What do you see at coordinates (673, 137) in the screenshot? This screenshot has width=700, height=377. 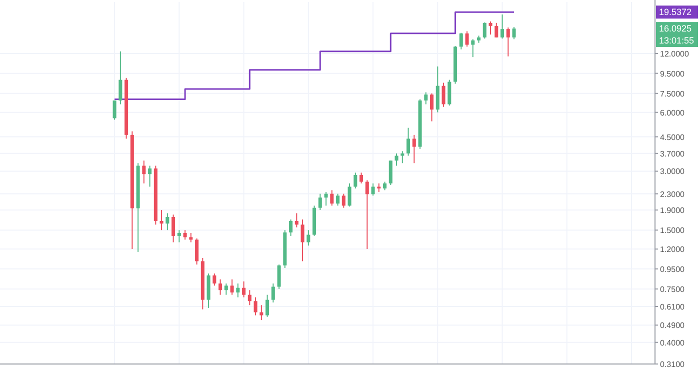 I see `y-tick-label: 4.5000` at bounding box center [673, 137].